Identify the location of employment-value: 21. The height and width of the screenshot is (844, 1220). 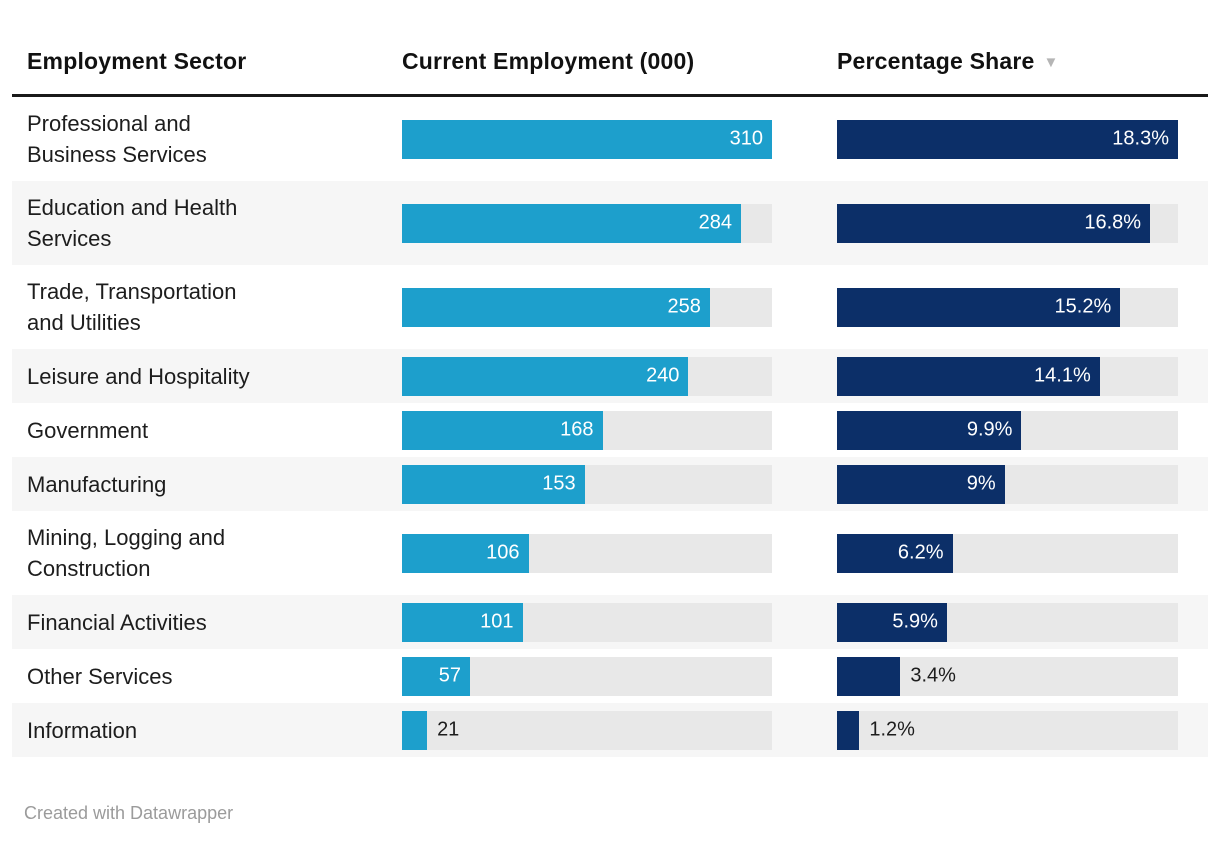
(448, 729).